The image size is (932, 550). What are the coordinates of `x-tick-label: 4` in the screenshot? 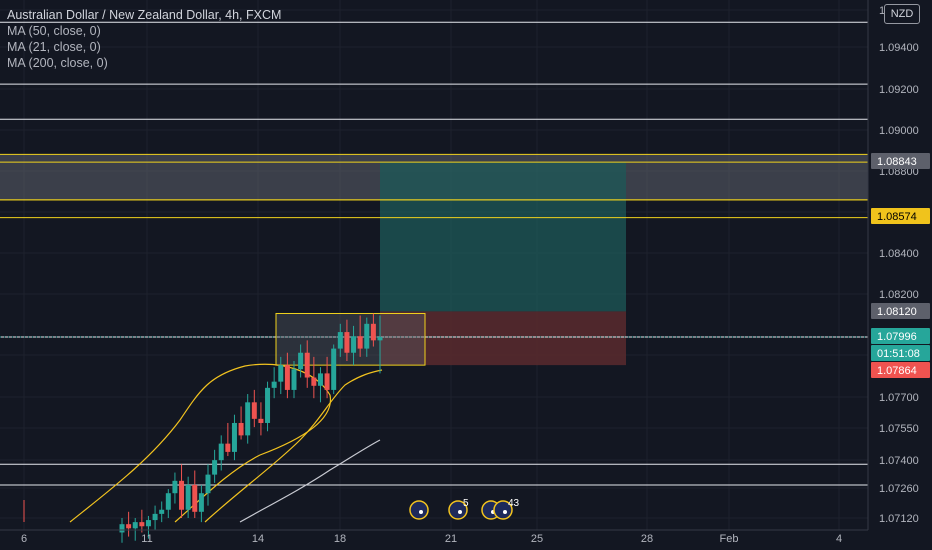 It's located at (839, 539).